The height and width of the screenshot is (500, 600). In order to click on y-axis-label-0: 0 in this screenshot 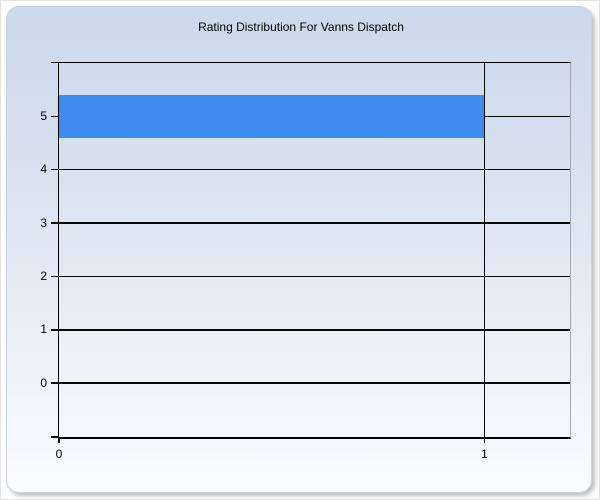, I will do `click(43, 382)`.